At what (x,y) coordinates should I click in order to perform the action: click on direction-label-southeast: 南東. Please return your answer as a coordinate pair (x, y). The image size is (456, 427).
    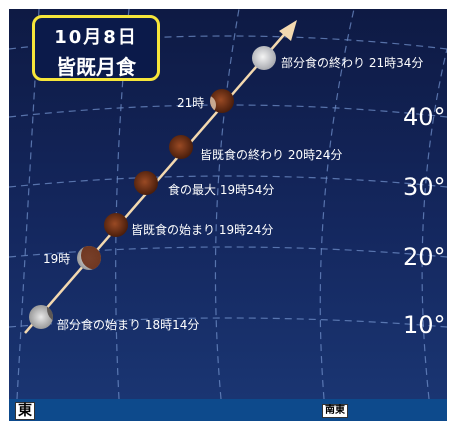
    Looking at the image, I should click on (335, 411).